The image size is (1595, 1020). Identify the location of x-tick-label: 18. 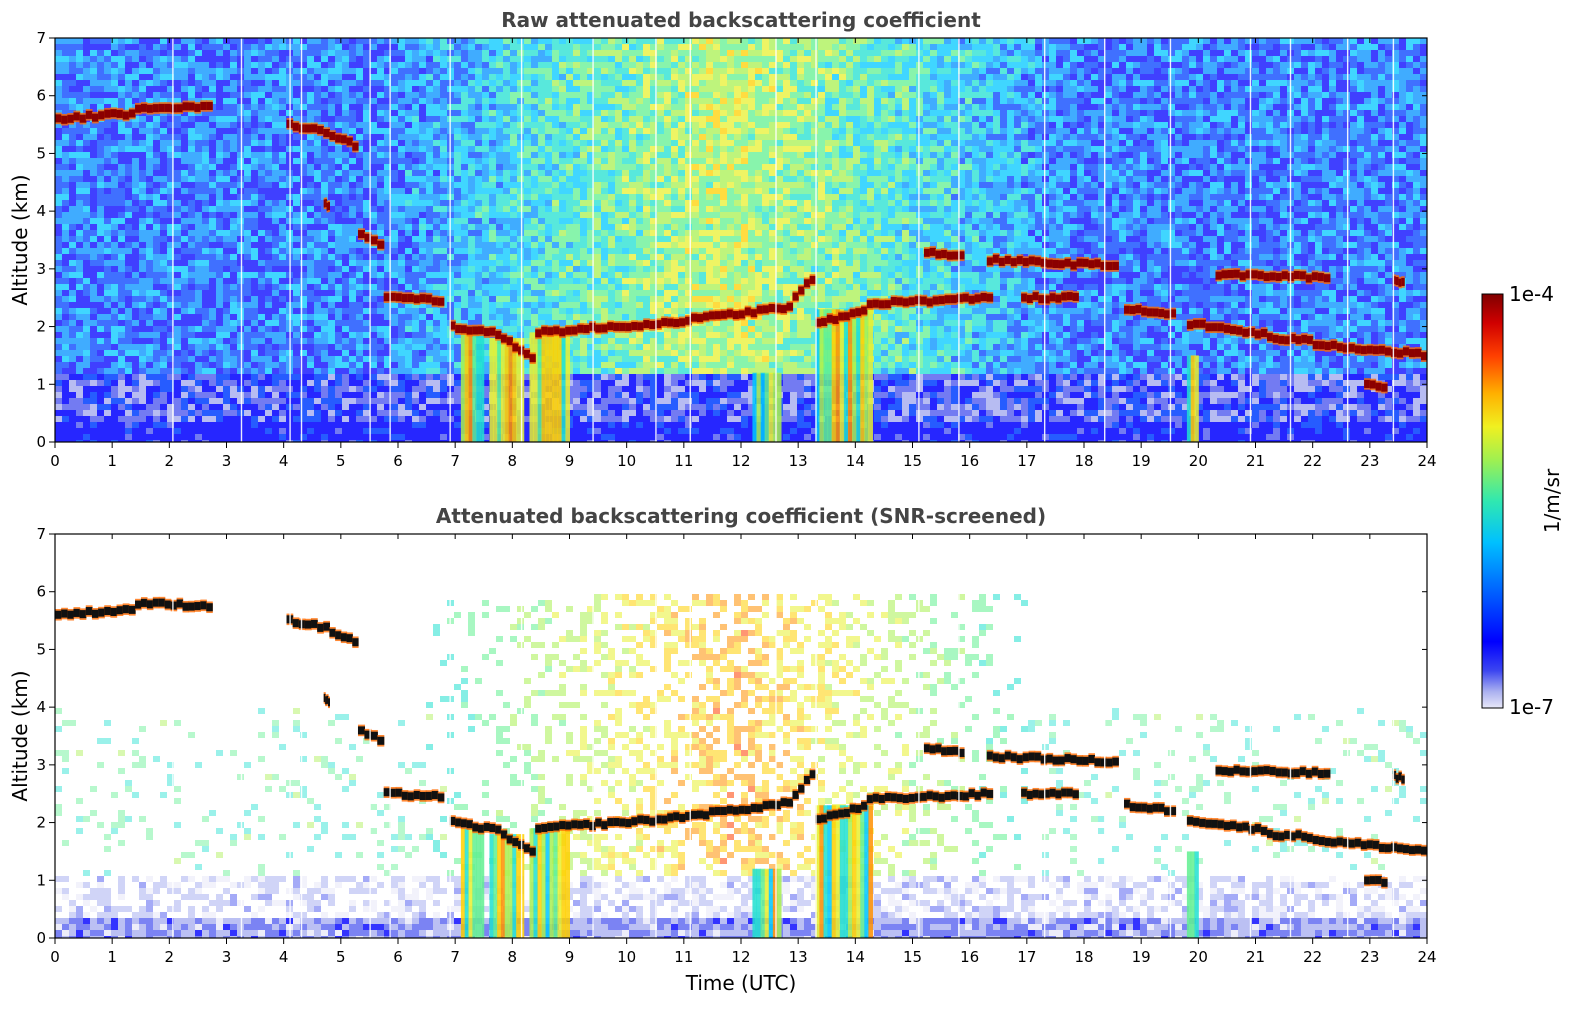
(1083, 957).